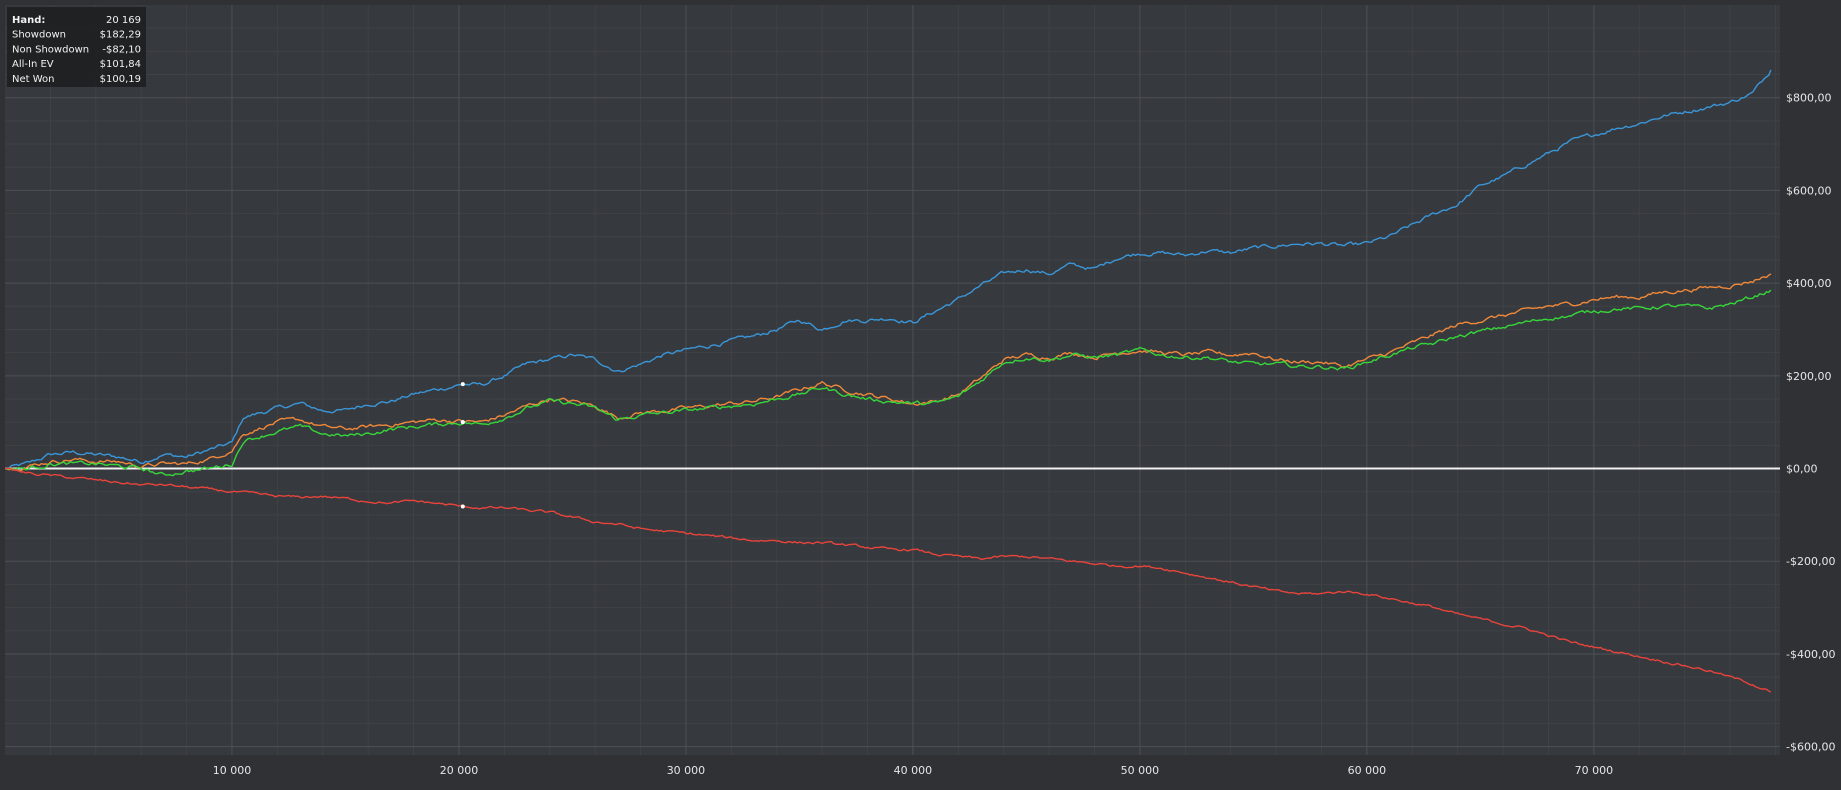 The width and height of the screenshot is (1841, 790). I want to click on tooltip-value: $101,84, so click(120, 64).